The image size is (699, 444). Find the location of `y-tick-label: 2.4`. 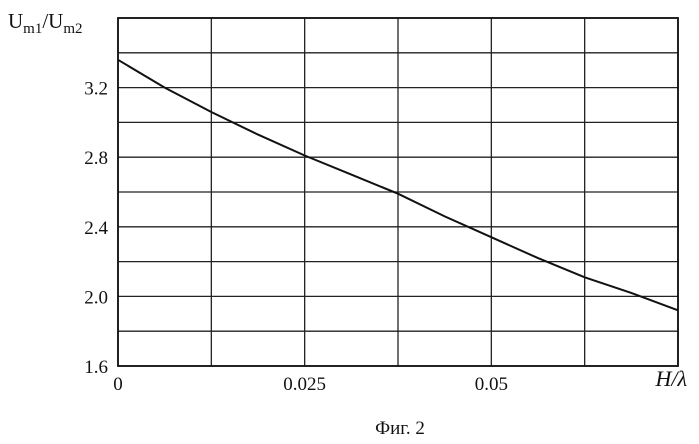

y-tick-label: 2.4 is located at coordinates (96, 228).